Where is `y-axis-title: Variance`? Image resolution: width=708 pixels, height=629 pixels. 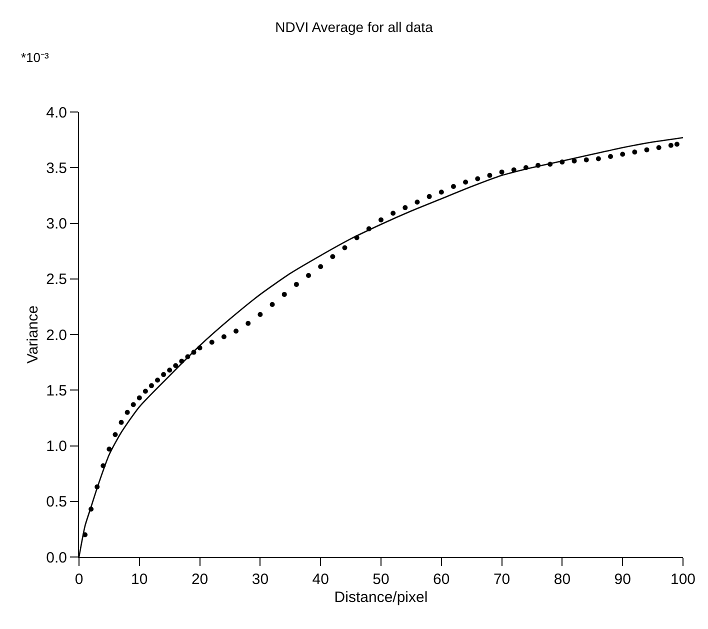 y-axis-title: Variance is located at coordinates (33, 334).